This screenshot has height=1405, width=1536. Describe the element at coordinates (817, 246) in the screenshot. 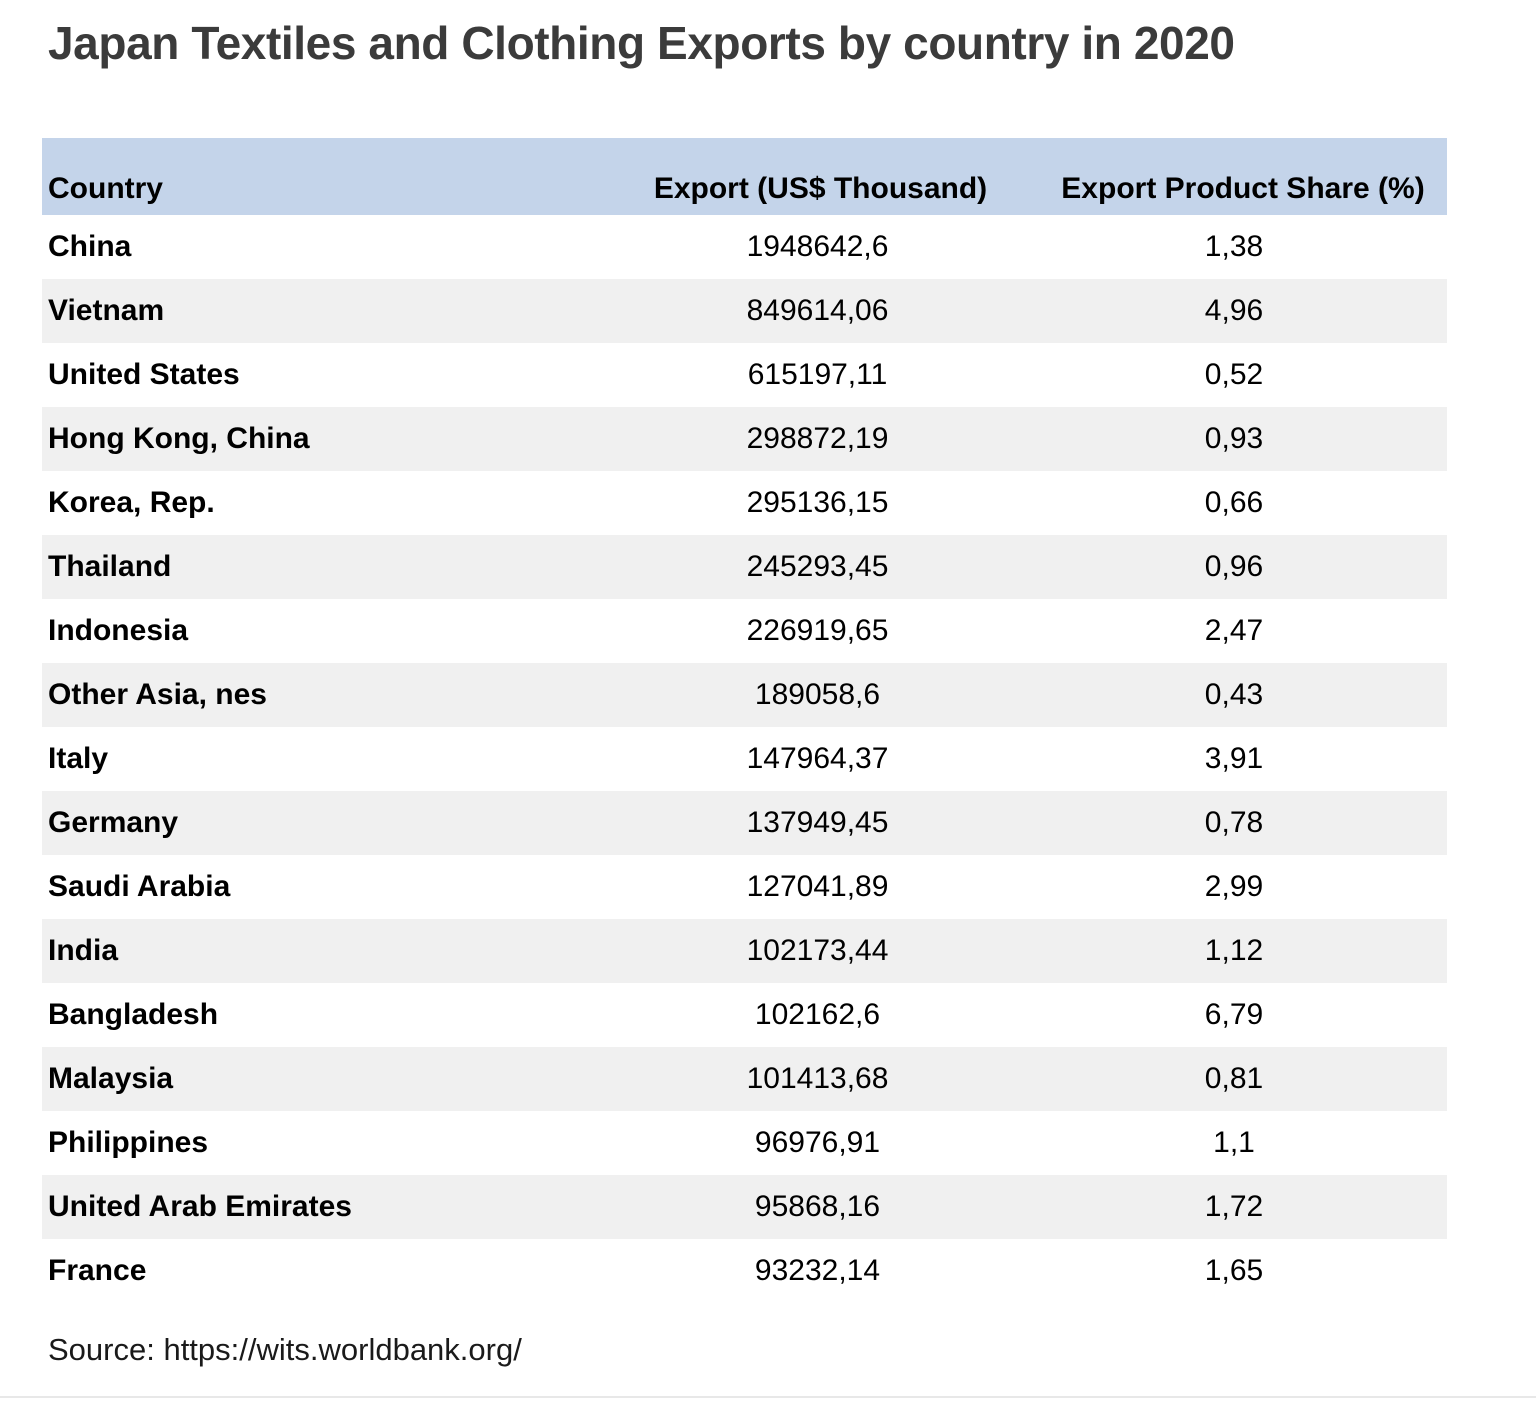

I see `cell-export-value: 1948642,6` at that location.